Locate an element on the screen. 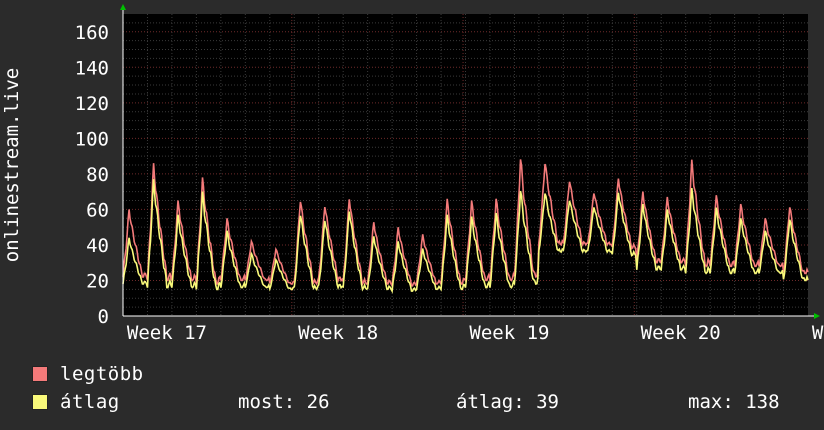  y-tick-label: 80 is located at coordinates (97, 175).